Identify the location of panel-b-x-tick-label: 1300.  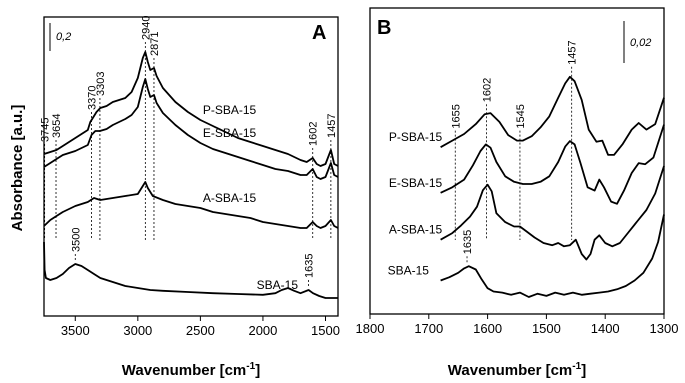
(664, 328).